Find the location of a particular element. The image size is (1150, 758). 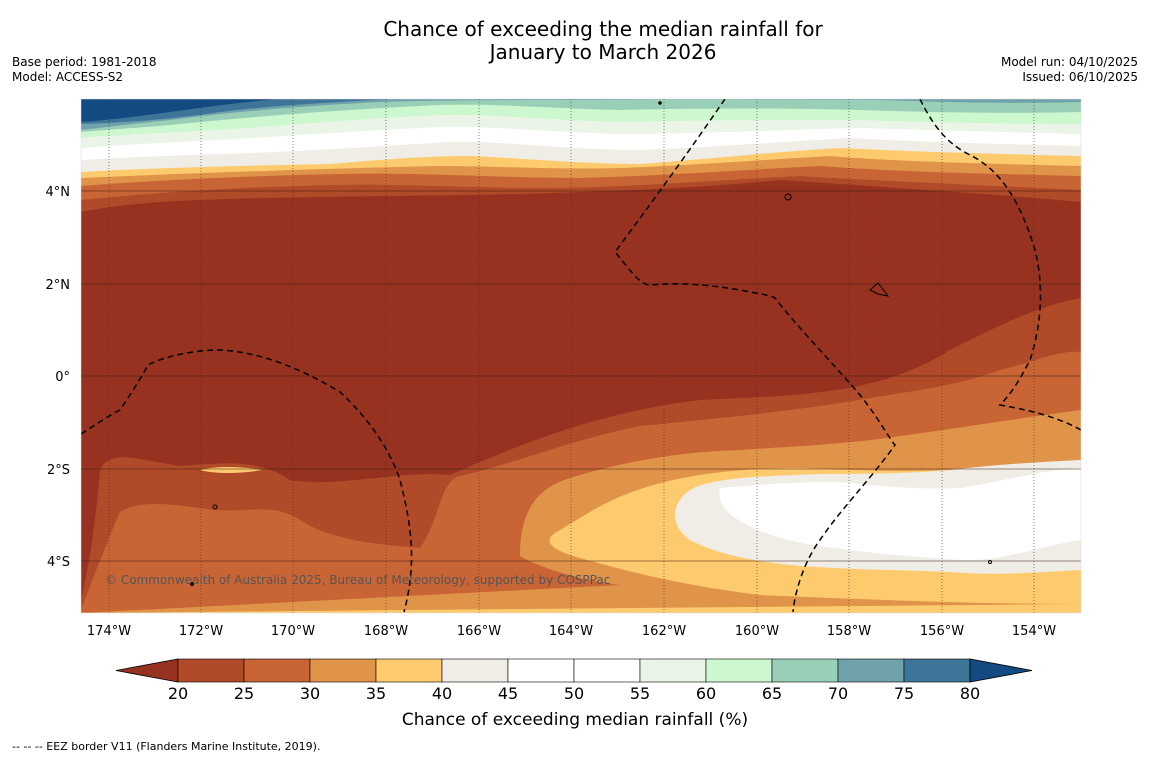

latitude-label: 2°S is located at coordinates (58, 470).